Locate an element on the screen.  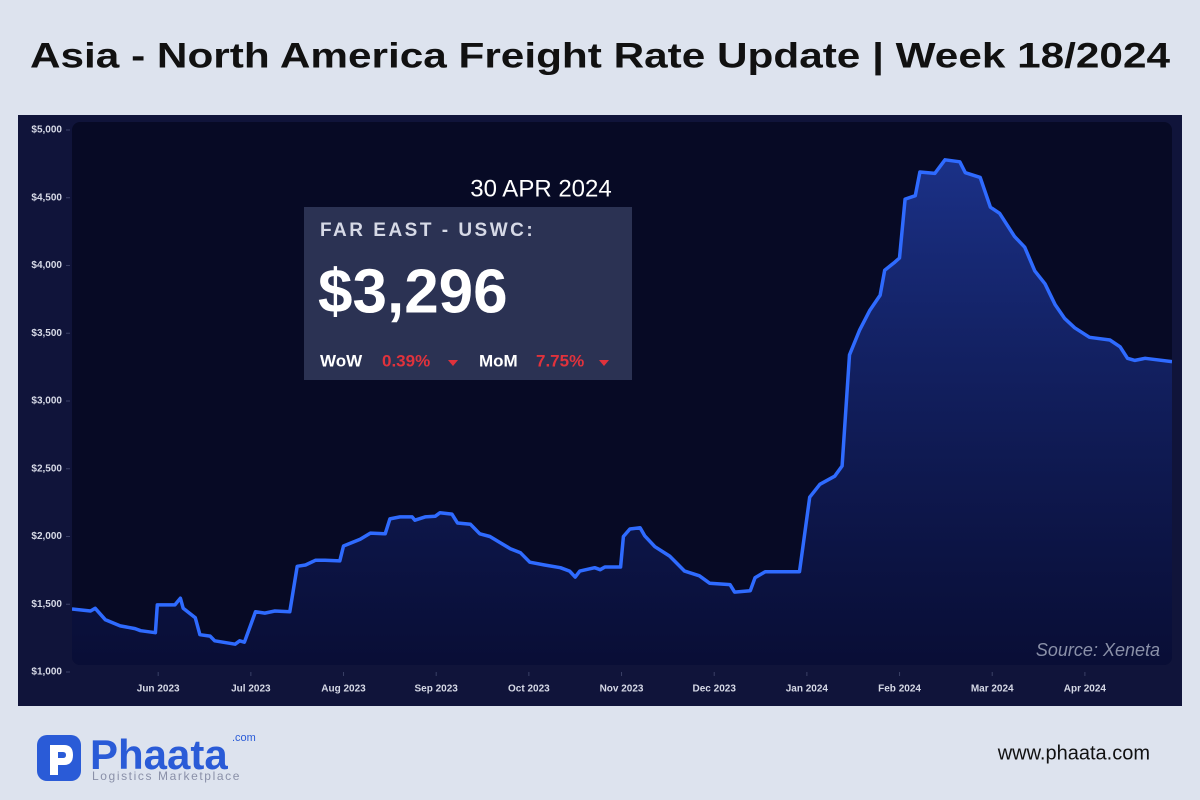
x-tick-label: Jul 2023 is located at coordinates (251, 689).